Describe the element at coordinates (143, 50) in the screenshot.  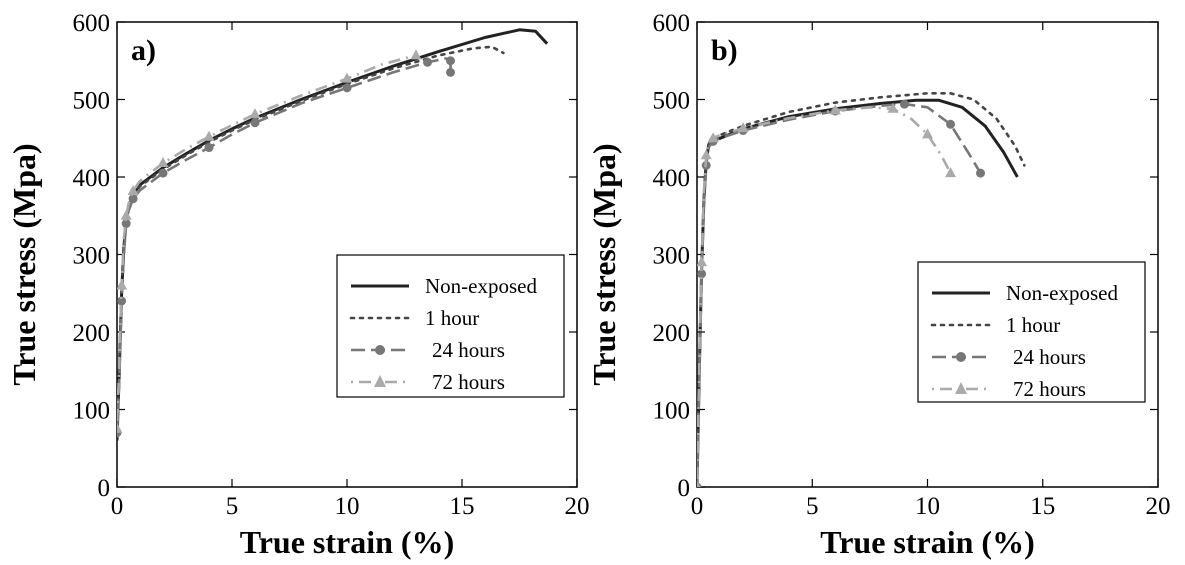
I see `panel-label: a)` at that location.